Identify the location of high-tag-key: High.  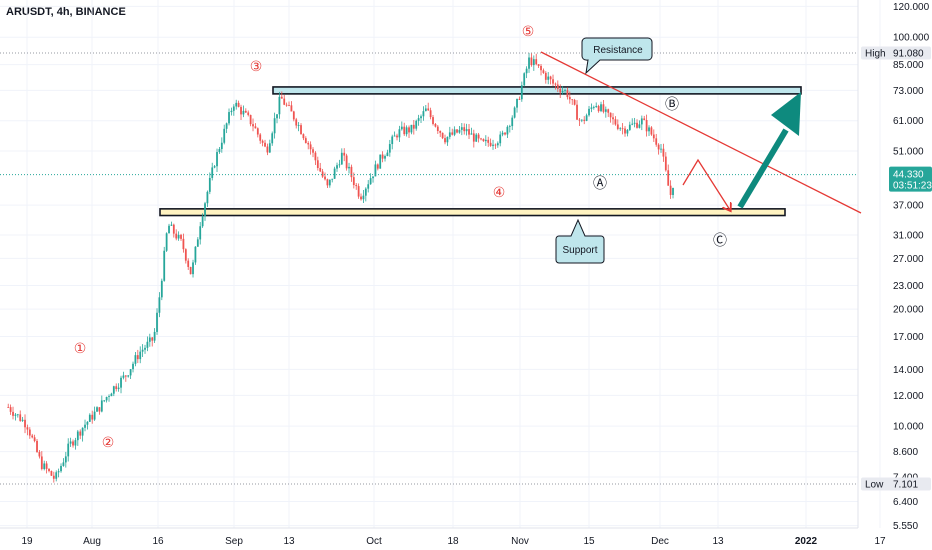
(875, 54).